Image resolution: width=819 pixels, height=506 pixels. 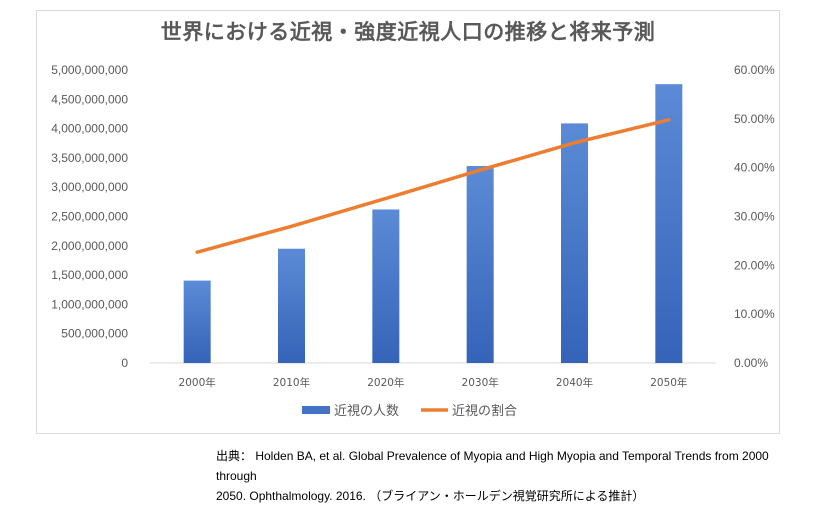 I want to click on left-tick-label: 3,000,000,000, so click(x=89, y=187).